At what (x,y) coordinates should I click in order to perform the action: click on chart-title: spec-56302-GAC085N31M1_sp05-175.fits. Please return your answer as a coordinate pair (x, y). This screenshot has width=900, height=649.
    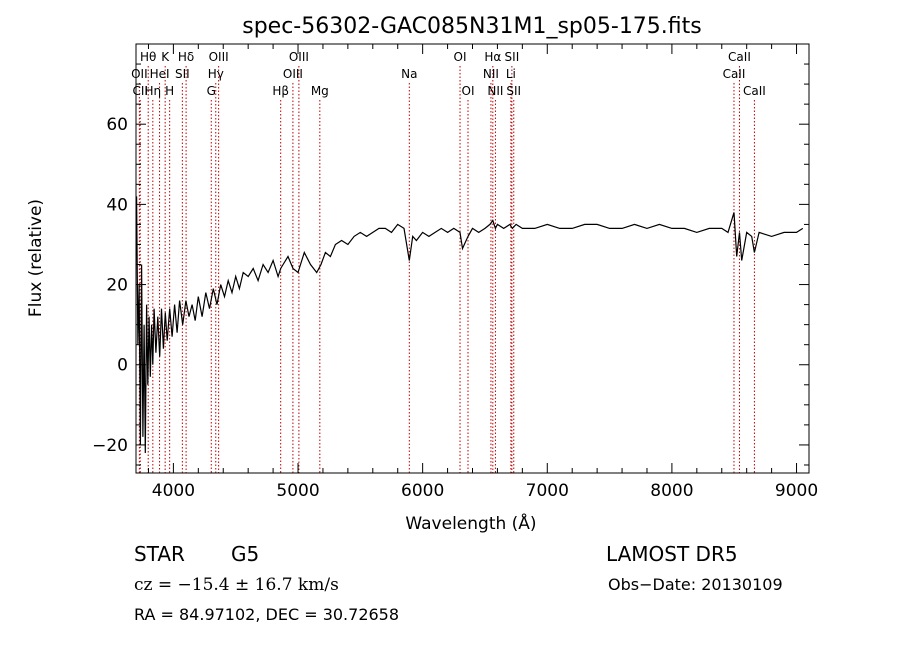
    Looking at the image, I should click on (472, 26).